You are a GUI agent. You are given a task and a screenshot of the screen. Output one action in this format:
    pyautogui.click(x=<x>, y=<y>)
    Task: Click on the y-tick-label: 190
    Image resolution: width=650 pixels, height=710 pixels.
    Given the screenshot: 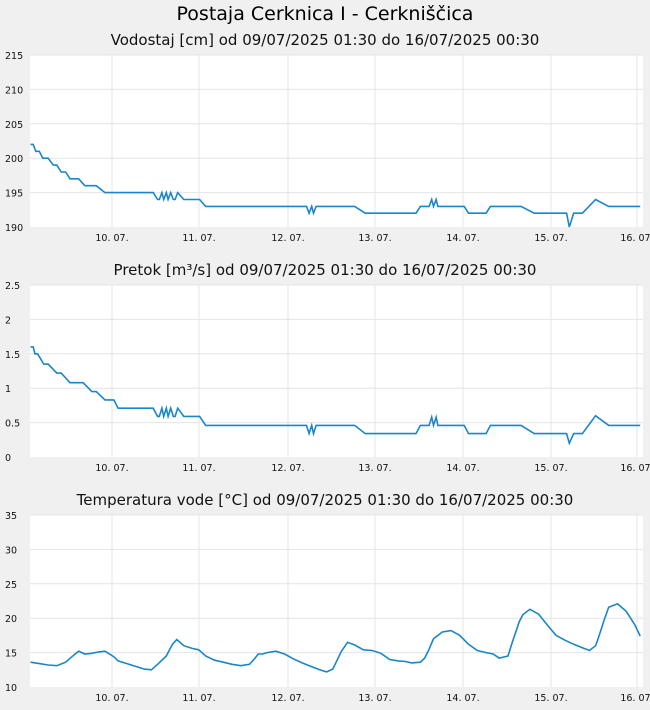 What is the action you would take?
    pyautogui.click(x=14, y=228)
    